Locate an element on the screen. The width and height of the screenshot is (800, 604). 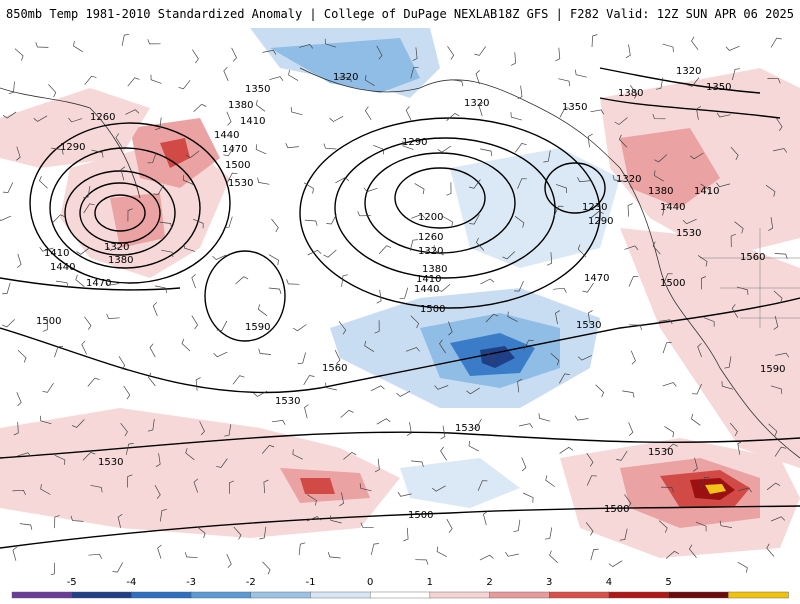
contour-label: 1560 is located at coordinates (334, 368).